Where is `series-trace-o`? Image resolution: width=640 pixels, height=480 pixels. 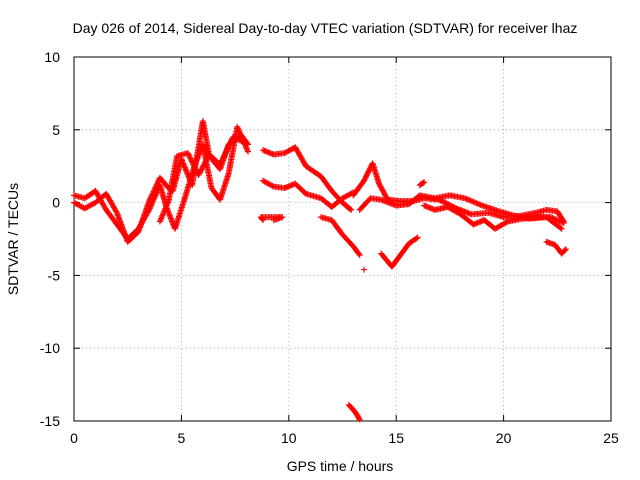 series-trace-o is located at coordinates (422, 184).